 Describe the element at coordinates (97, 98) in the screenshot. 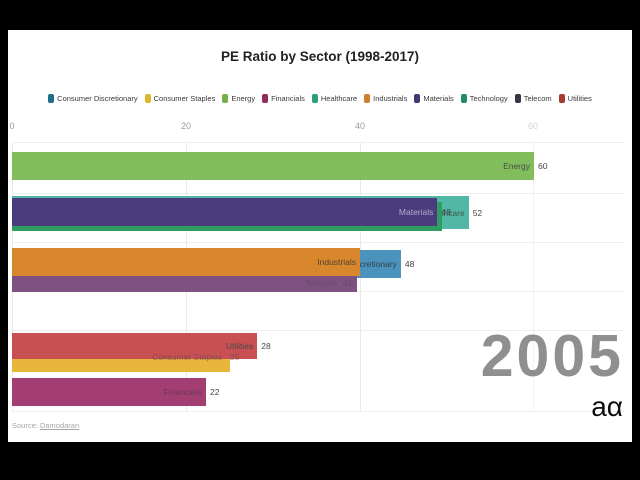

I see `legend-label: Consumer Discretionary` at that location.